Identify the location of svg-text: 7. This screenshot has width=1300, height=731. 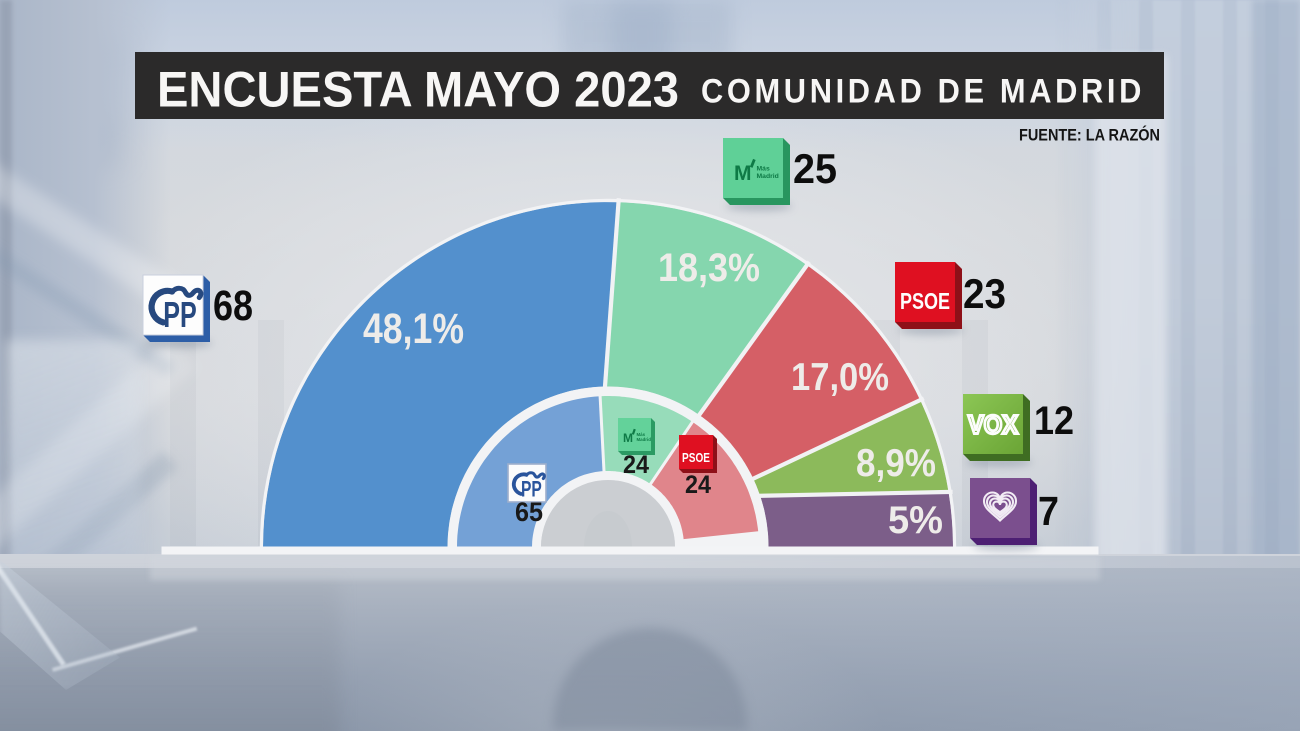
(1048, 511).